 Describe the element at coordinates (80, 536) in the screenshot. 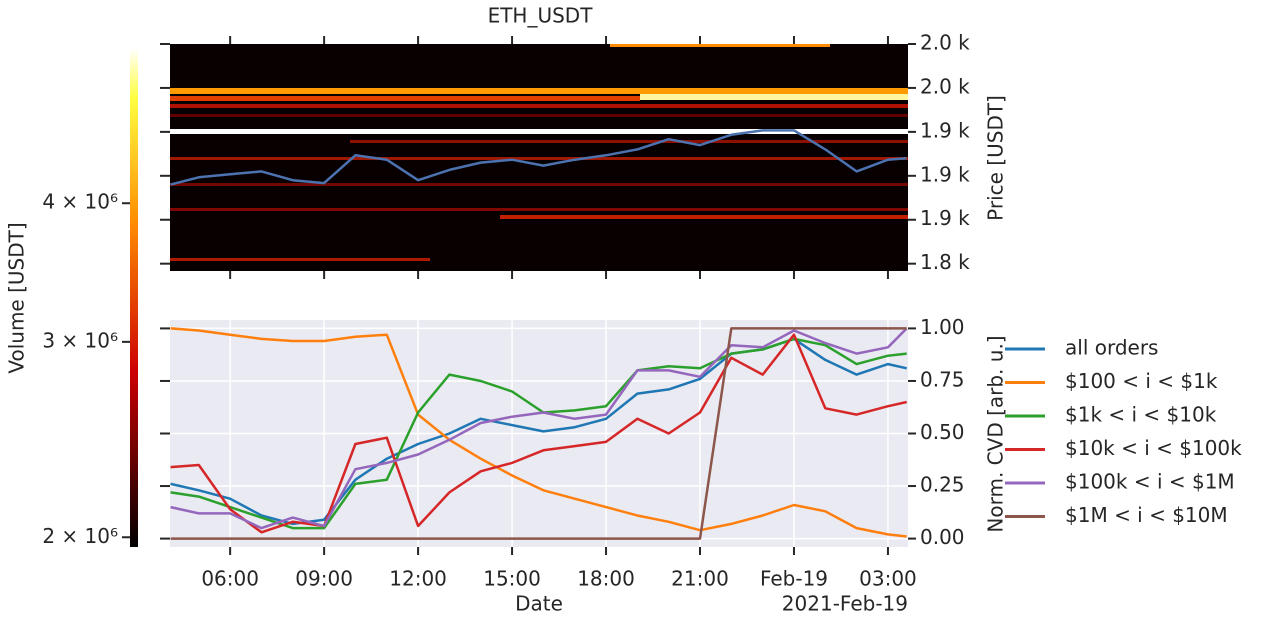

I see `colorbar-tick-label: 2 × 10⁶` at that location.